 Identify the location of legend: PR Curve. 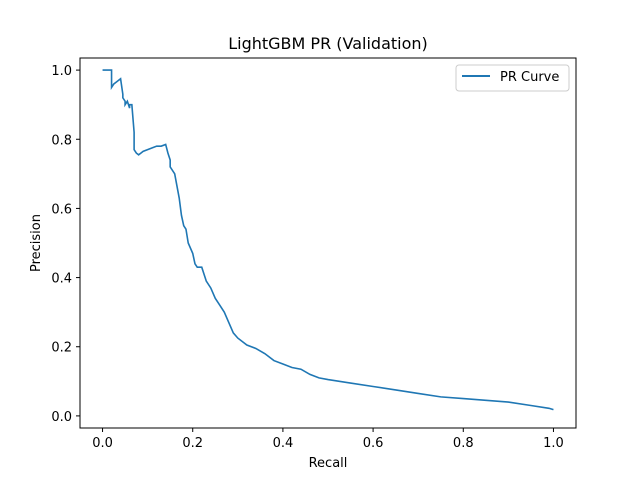
(512, 78).